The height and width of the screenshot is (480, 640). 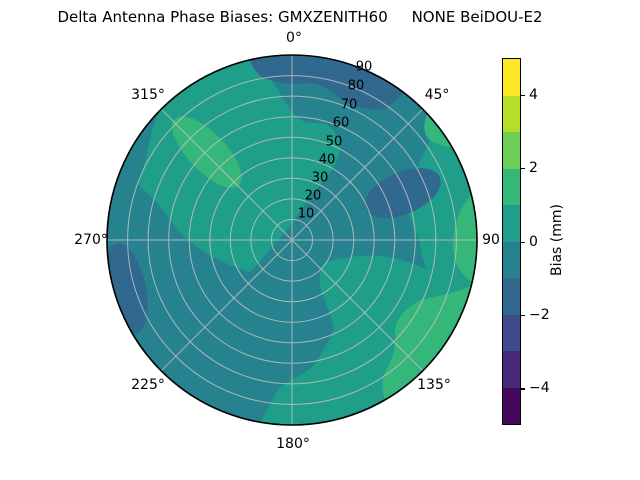 I want to click on contour-region-north-rim-dark, so click(x=326, y=82).